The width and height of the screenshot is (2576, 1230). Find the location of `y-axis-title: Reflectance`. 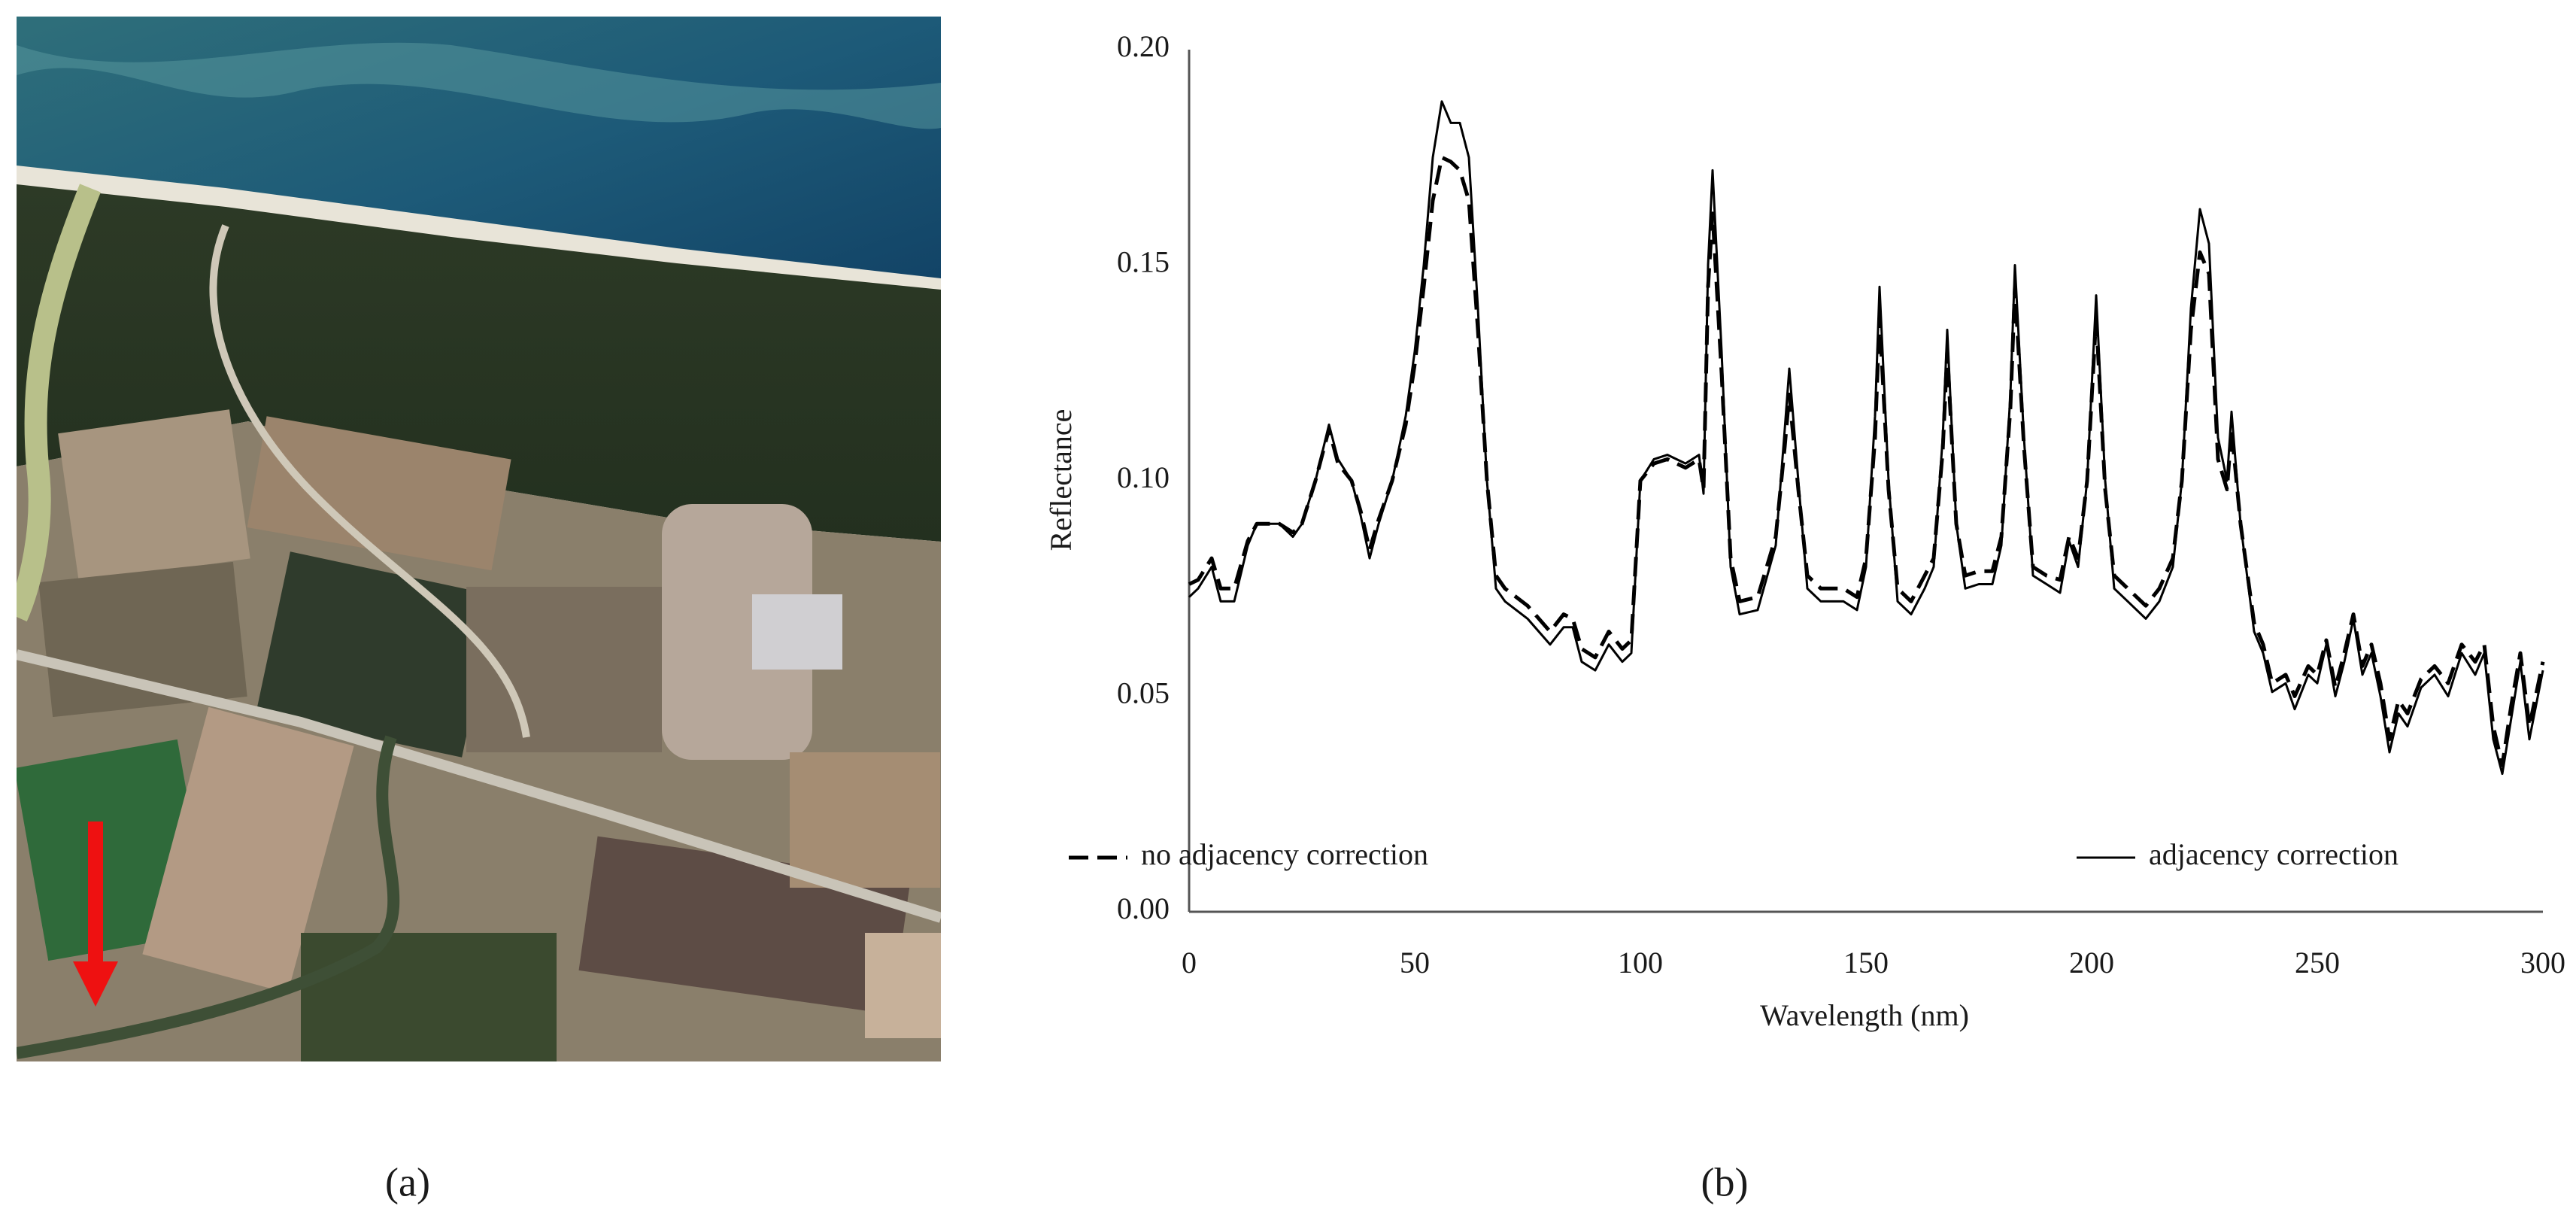

y-axis-title: Reflectance is located at coordinates (1061, 480).